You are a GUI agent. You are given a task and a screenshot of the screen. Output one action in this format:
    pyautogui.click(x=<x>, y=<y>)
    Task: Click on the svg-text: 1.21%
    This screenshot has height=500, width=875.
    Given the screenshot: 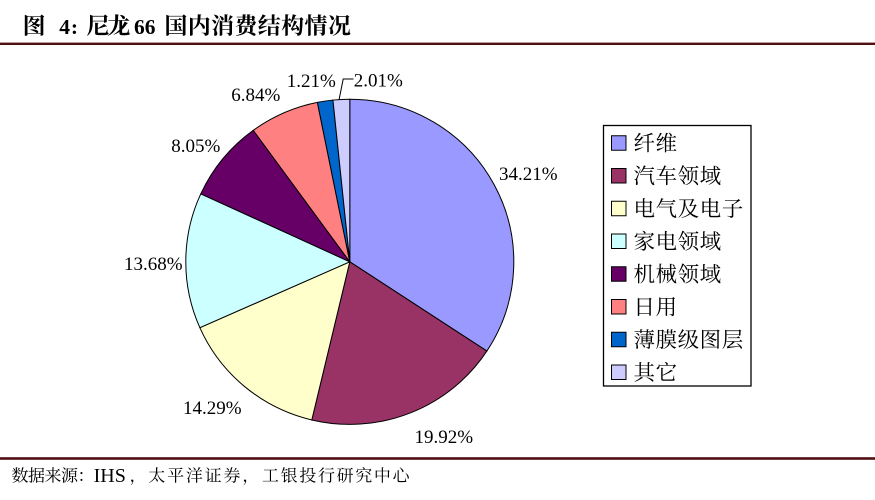 What is the action you would take?
    pyautogui.click(x=311, y=81)
    